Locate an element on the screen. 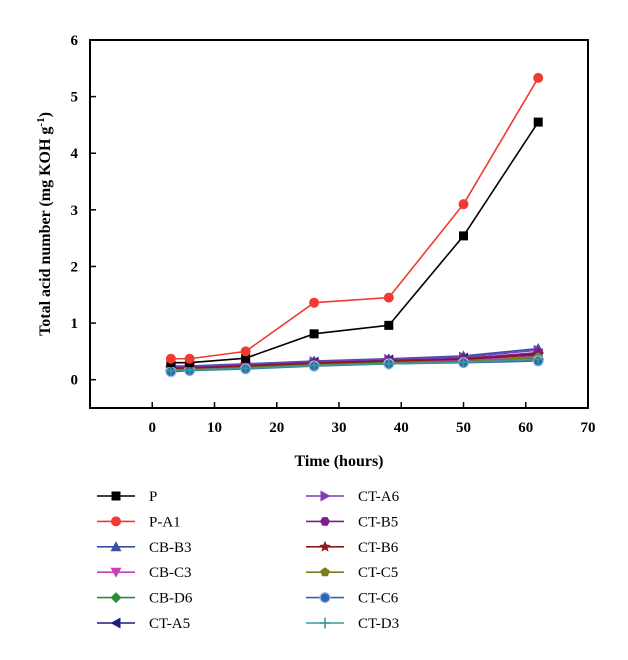  legend-label-p-a1: P-A1 is located at coordinates (165, 522).